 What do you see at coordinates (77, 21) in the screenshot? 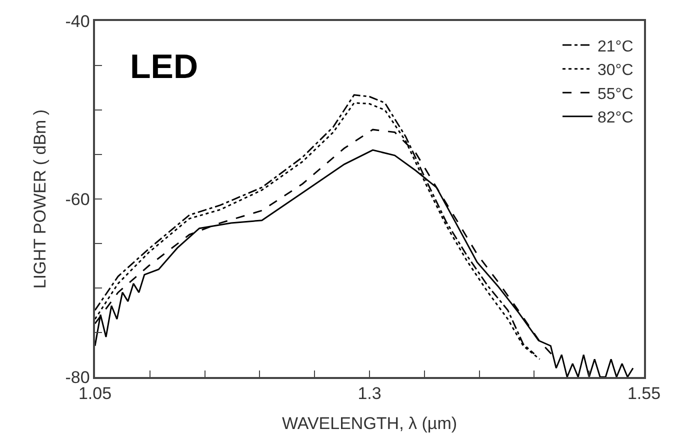
I see `y-tick-label: -40` at bounding box center [77, 21].